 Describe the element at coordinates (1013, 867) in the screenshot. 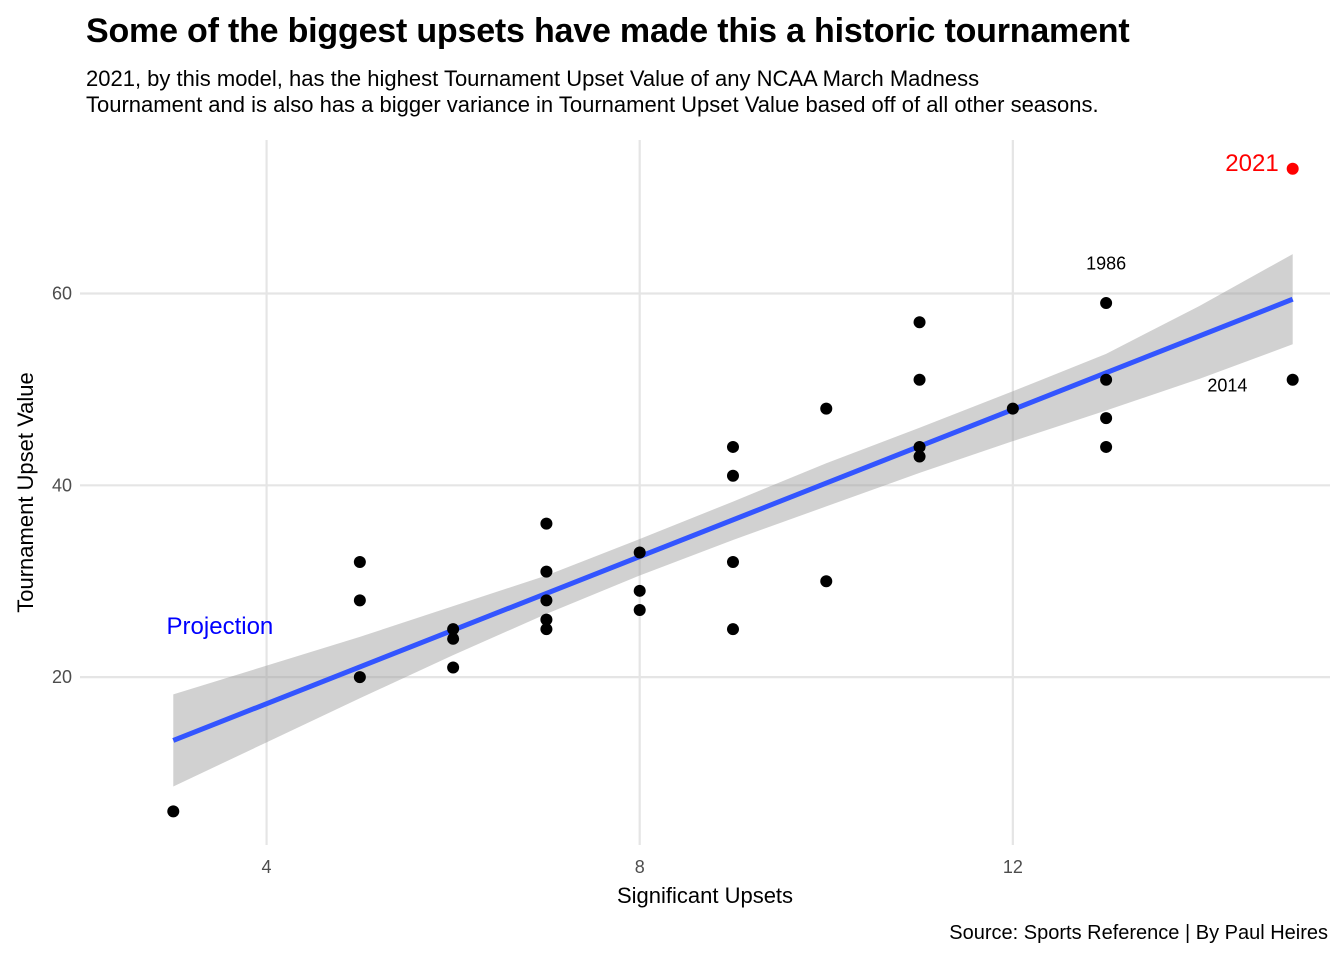

I see `x-tick-label: 12` at that location.